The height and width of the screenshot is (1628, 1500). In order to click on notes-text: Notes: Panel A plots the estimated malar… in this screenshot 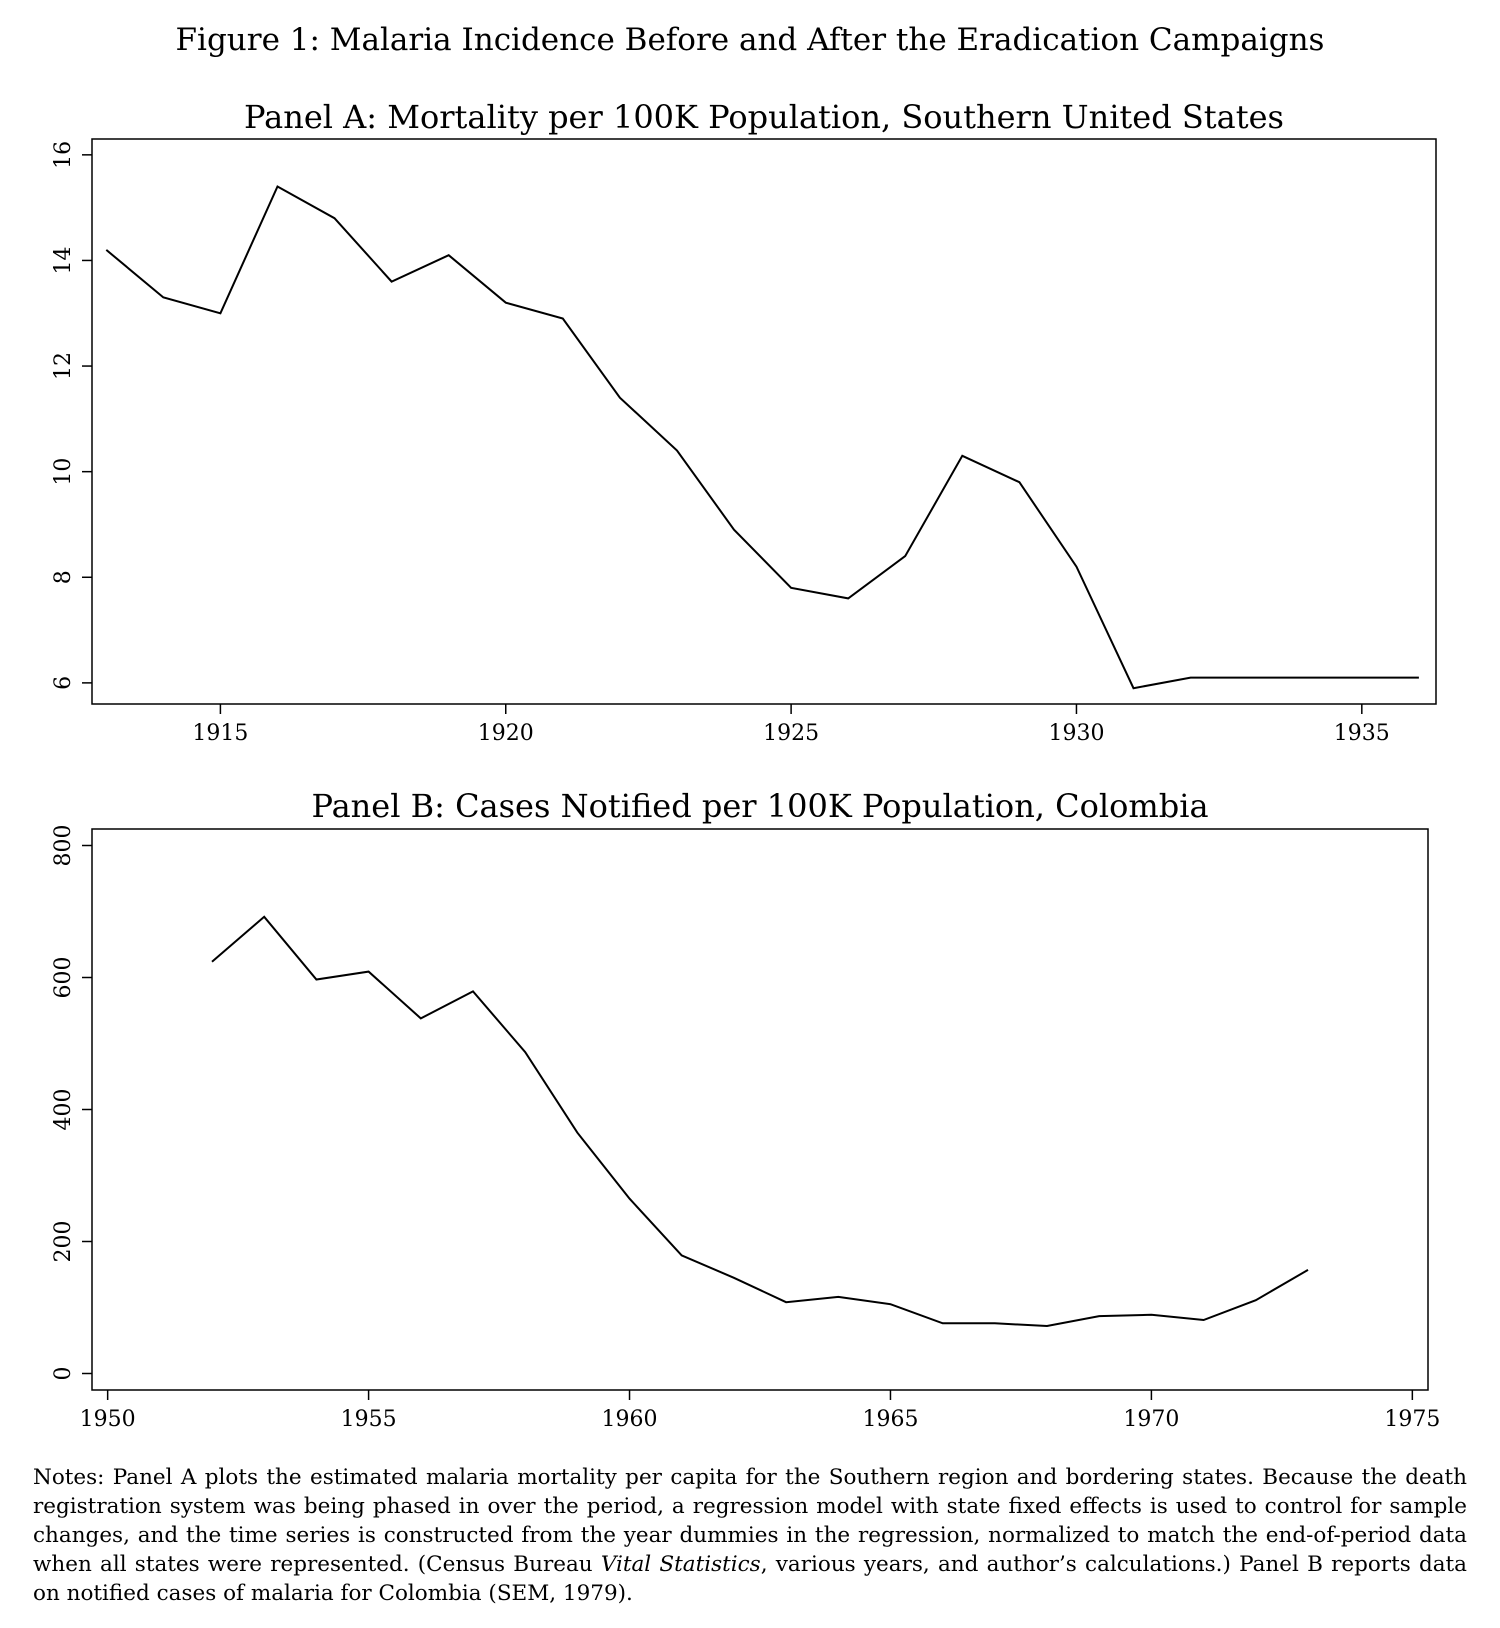, I will do `click(750, 1521)`.